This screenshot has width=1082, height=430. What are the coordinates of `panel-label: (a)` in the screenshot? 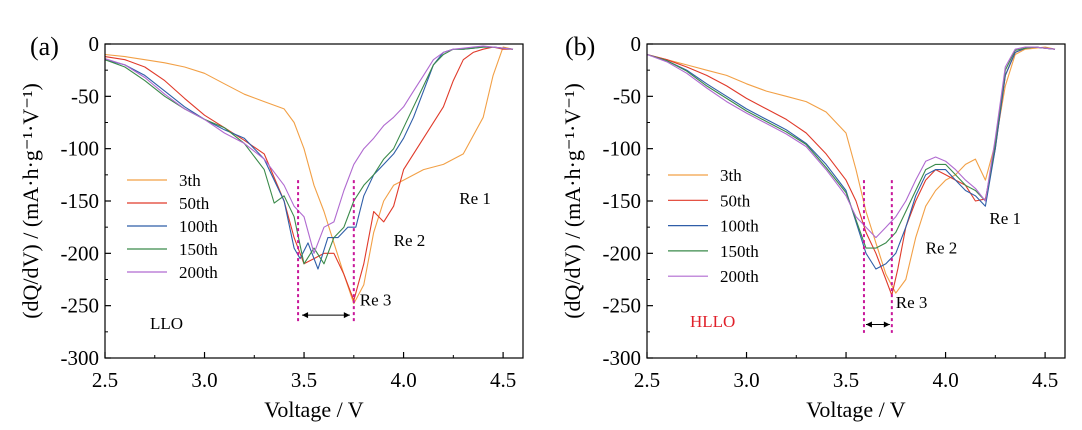 It's located at (44, 46).